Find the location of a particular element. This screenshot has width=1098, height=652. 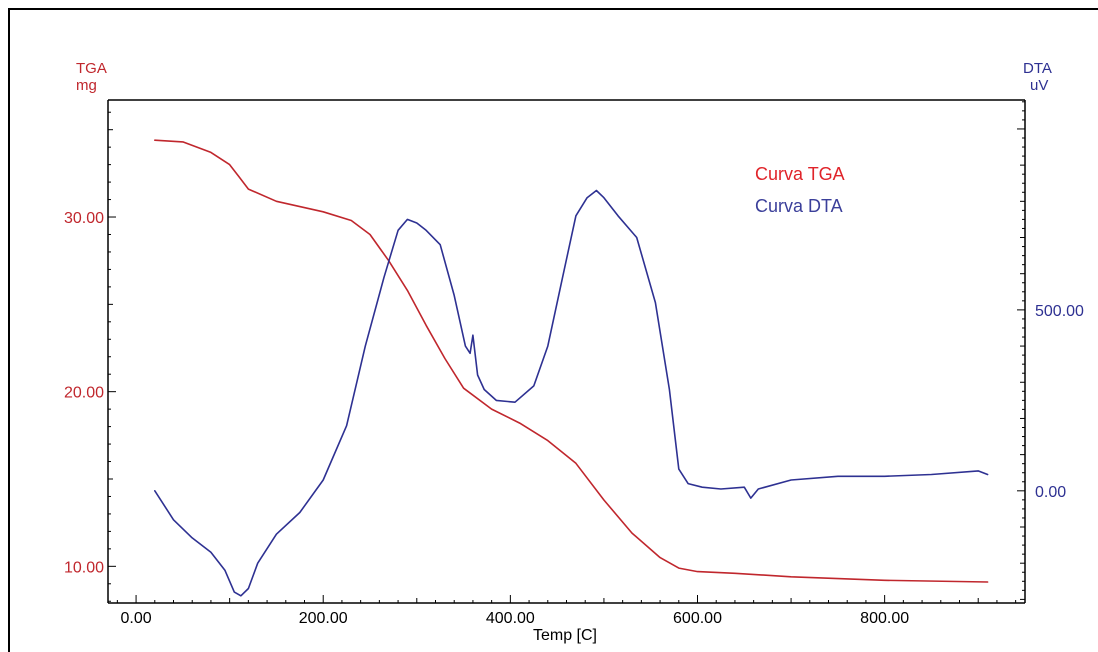

x-tick-label: 400.00 is located at coordinates (510, 618).